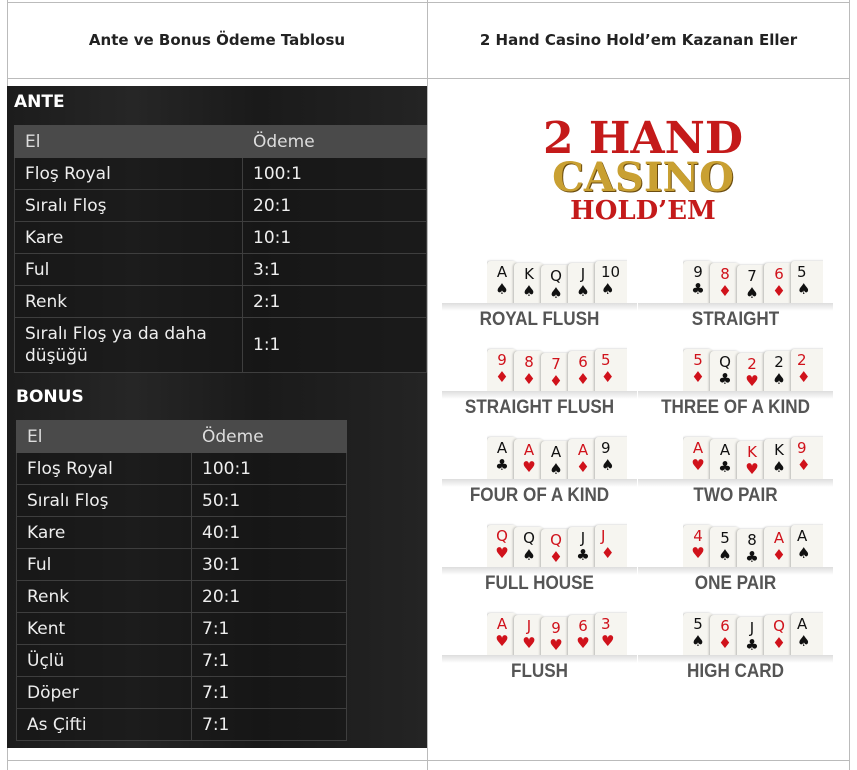 This screenshot has height=770, width=857. What do you see at coordinates (735, 301) in the screenshot?
I see `hand-example: 9 ♣ 8 ♦ 7 ♠ 6 ♦ 5 ♠ STRAIGHT` at bounding box center [735, 301].